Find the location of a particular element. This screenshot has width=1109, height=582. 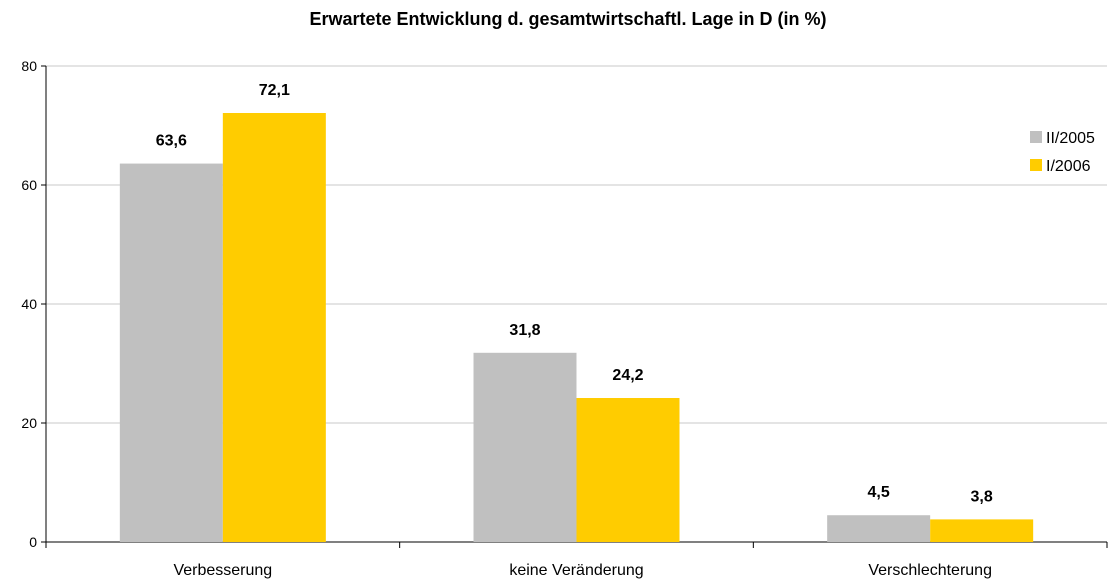

x-category-label: Verschlechterung is located at coordinates (930, 570).